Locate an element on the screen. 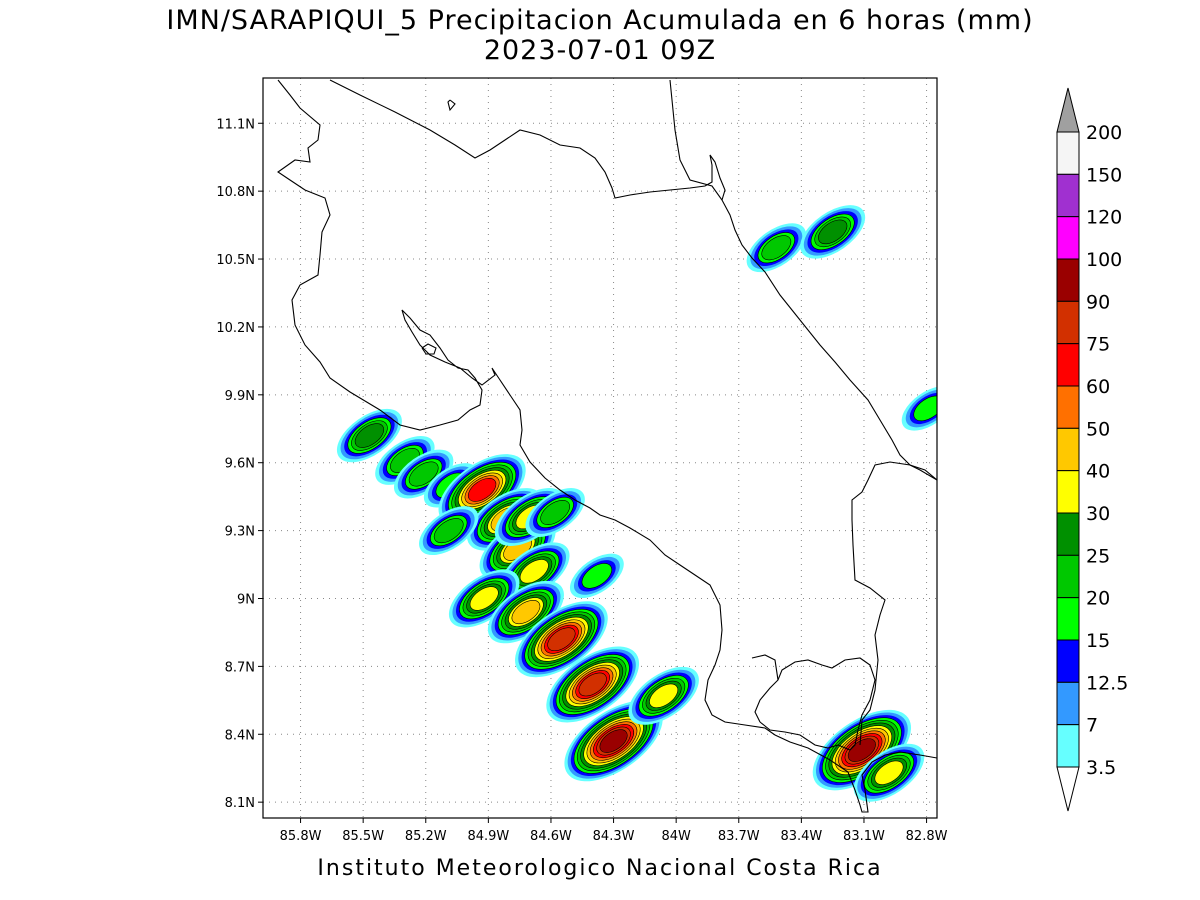  lat-tick-label: 10.2N is located at coordinates (235, 328).